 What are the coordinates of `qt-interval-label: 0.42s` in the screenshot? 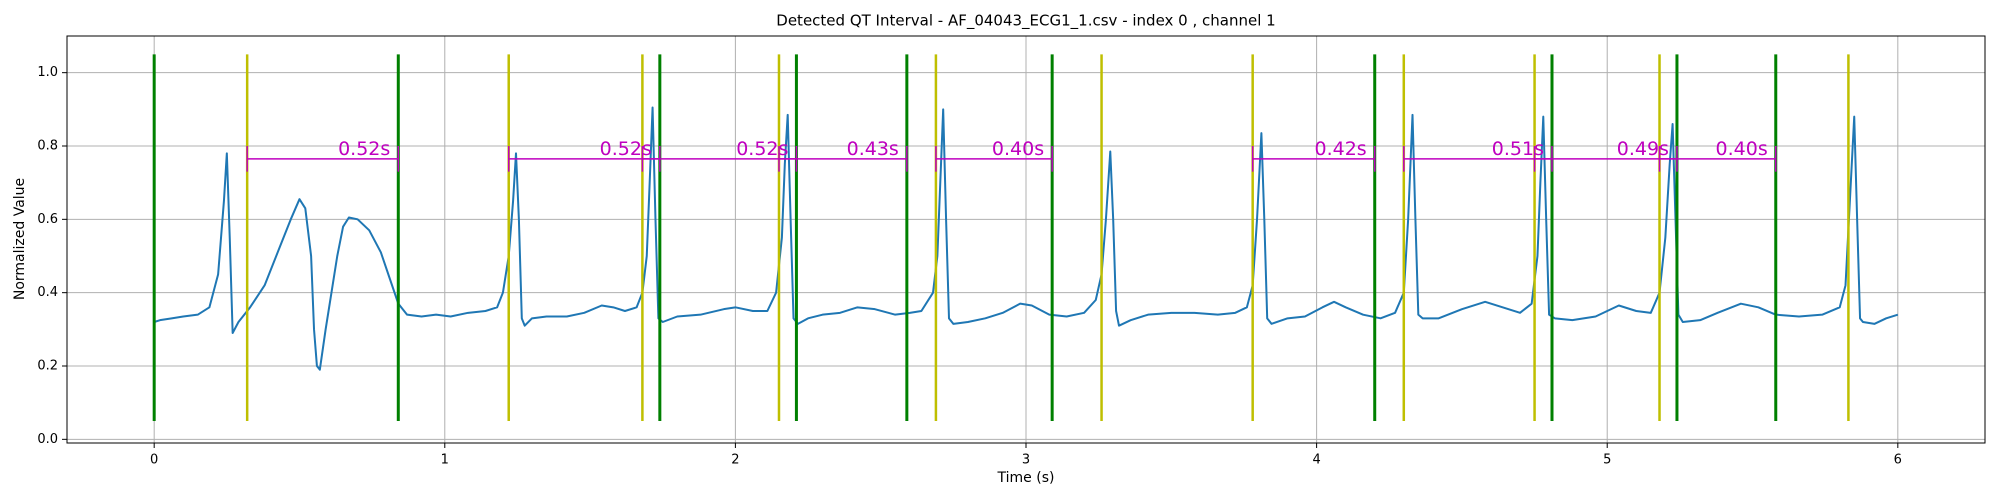 It's located at (1341, 149).